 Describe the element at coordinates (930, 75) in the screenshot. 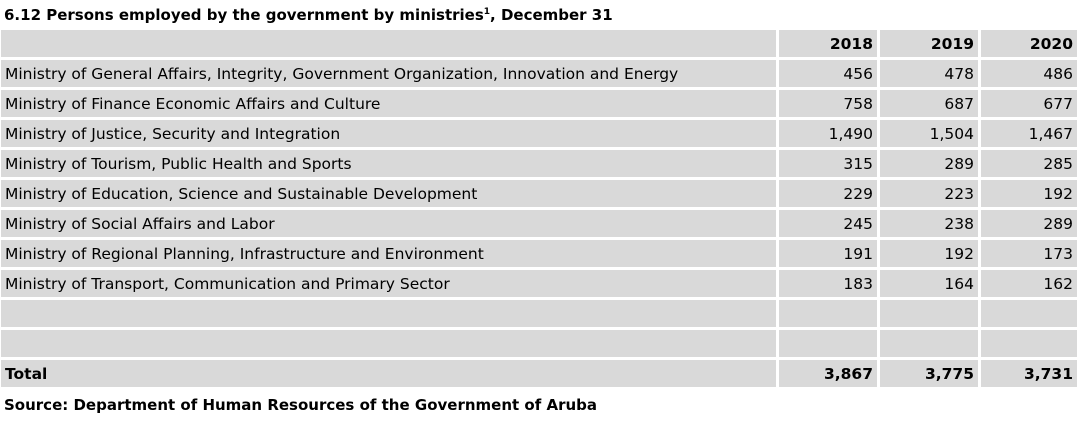

I see `cell-2019: 478` at that location.